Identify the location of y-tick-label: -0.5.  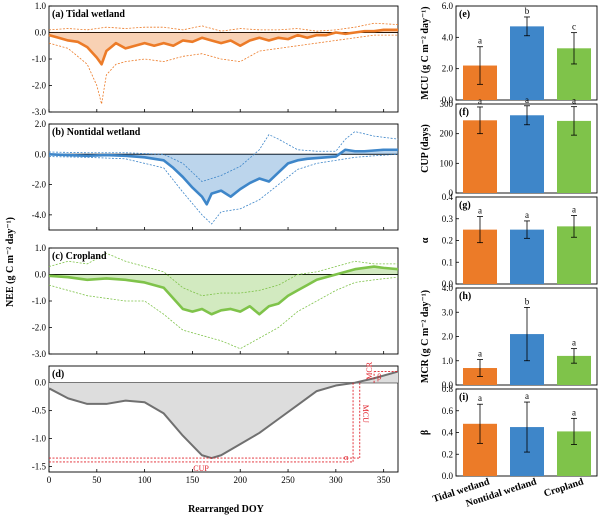
(39, 411).